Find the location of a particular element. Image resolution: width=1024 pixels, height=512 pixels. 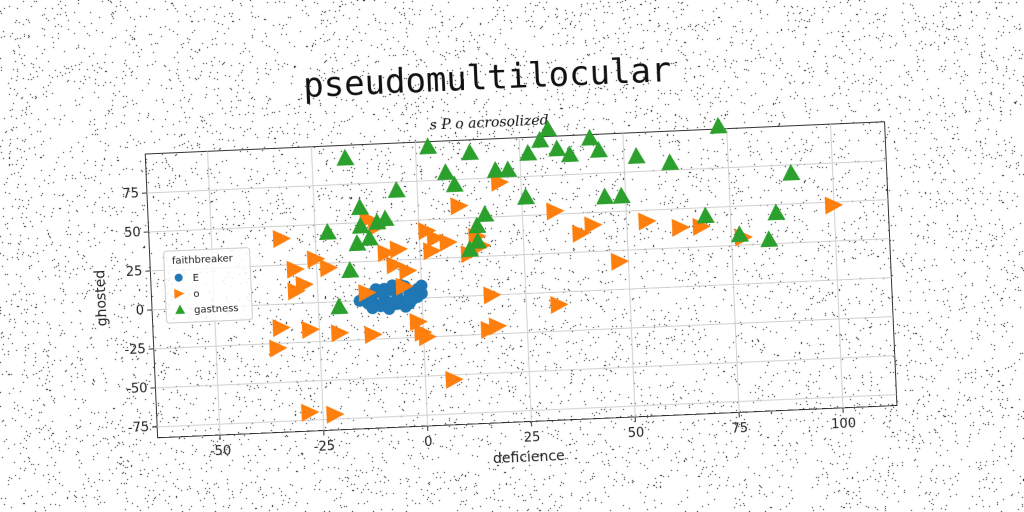

x-tick-label: 75 is located at coordinates (739, 429).